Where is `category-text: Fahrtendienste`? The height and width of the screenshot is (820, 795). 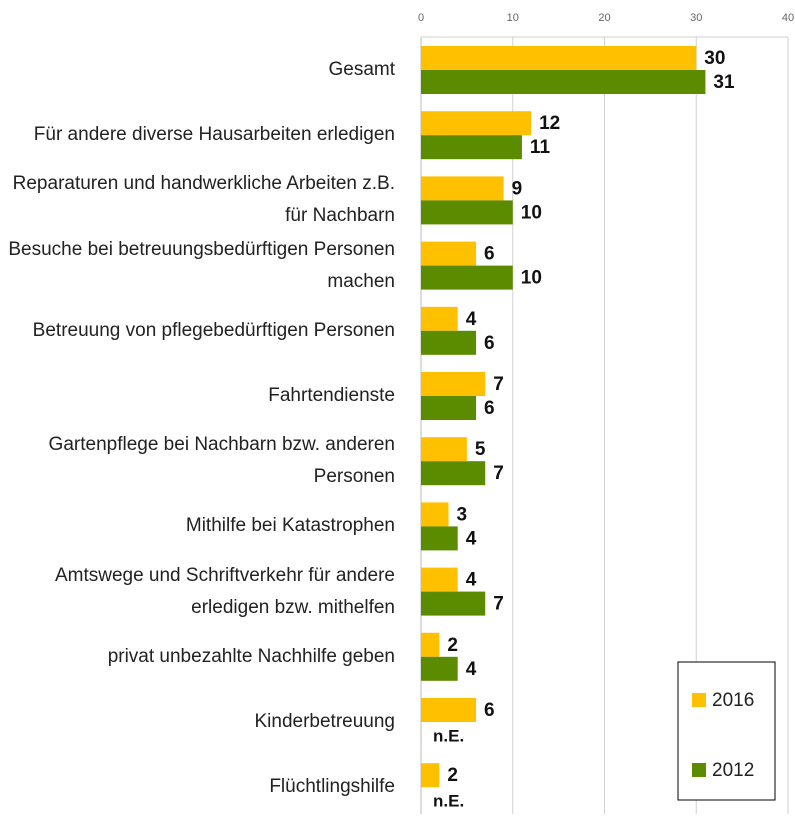
category-text: Fahrtendienste is located at coordinates (331, 395).